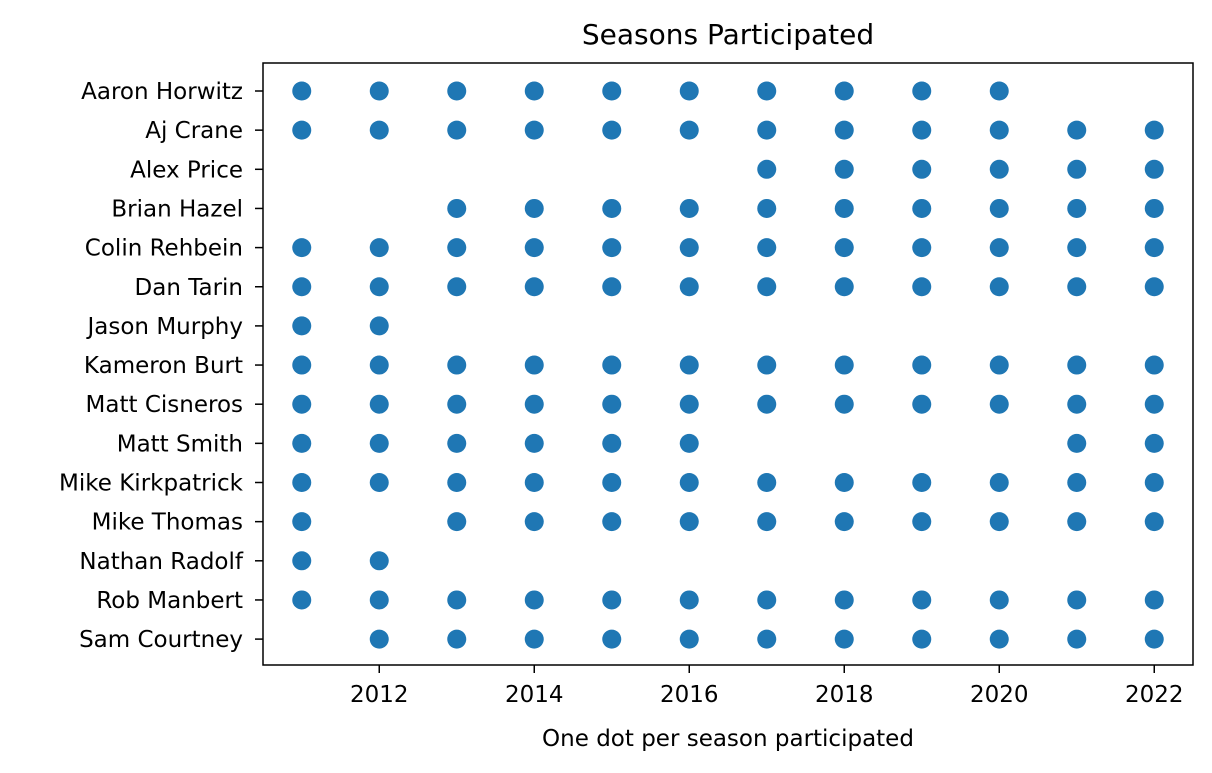 The height and width of the screenshot is (773, 1212). Describe the element at coordinates (767, 686) in the screenshot. I see `x-axis: 2012 2014 2016 2018 2020 2022` at that location.